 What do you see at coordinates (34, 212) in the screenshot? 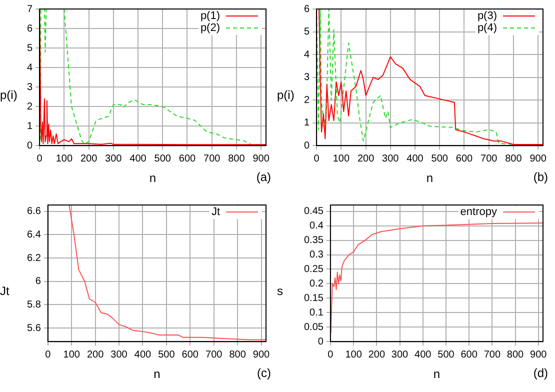
I see `y-tick-label: 6.6` at bounding box center [34, 212].